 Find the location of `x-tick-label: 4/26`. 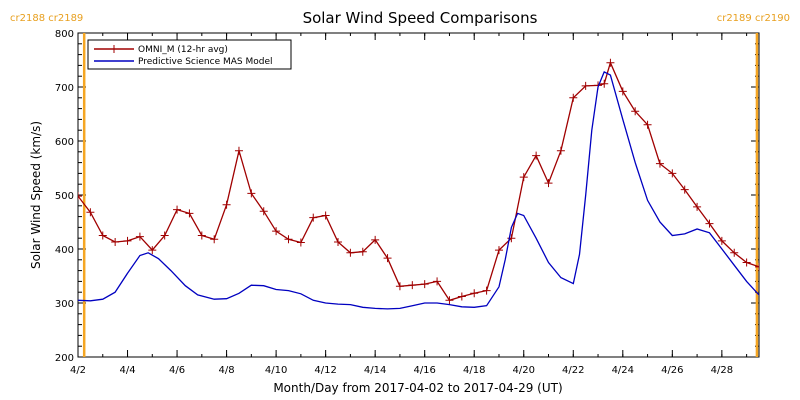

x-tick-label: 4/26 is located at coordinates (672, 370).